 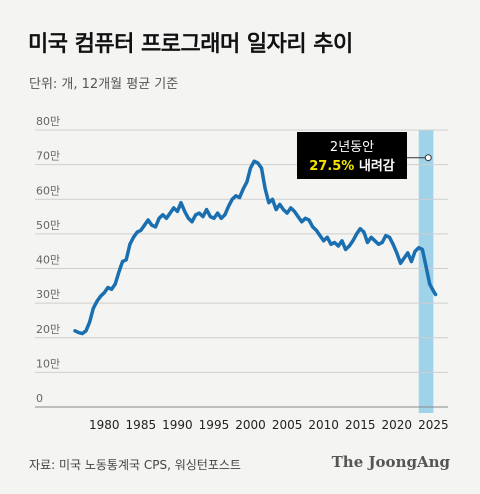 What do you see at coordinates (48, 294) in the screenshot?
I see `y-tick-label: 30만` at bounding box center [48, 294].